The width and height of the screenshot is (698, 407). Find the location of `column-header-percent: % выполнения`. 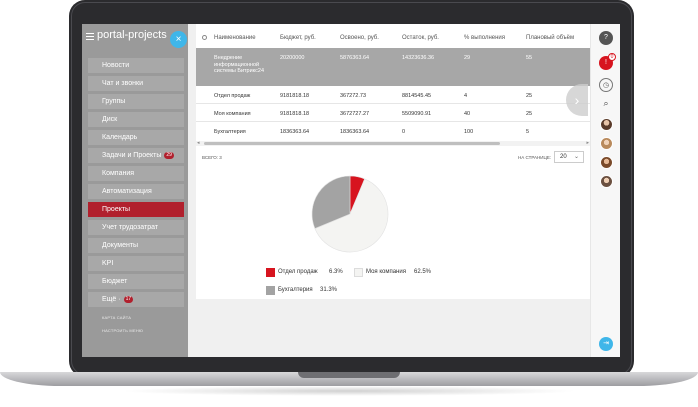

column-header-percent: % выполнения is located at coordinates (485, 38).